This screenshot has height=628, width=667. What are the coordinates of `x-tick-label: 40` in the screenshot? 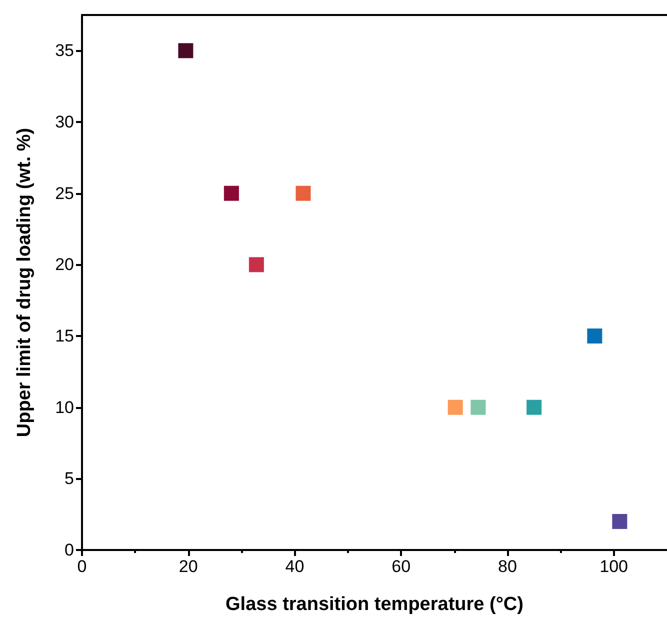 It's located at (294, 566).